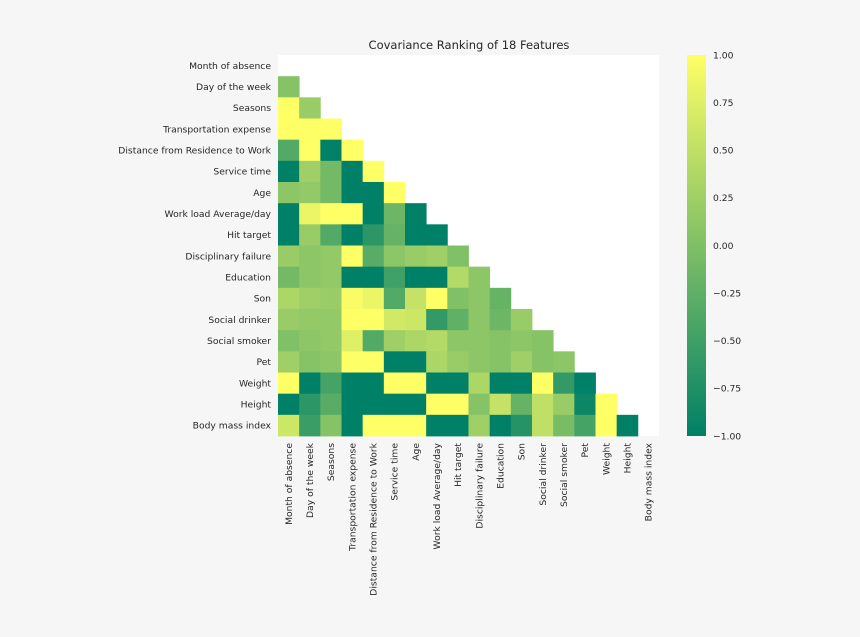 This screenshot has height=637, width=860. Describe the element at coordinates (501, 466) in the screenshot. I see `x-tick-label: Education` at that location.